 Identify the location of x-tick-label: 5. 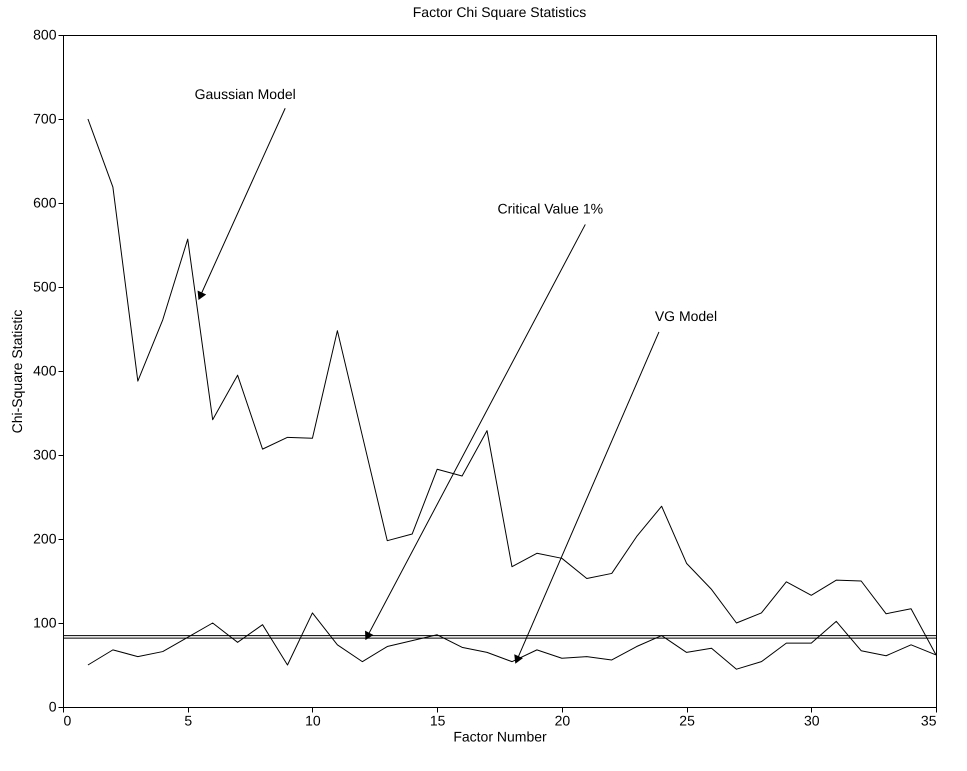
(188, 720).